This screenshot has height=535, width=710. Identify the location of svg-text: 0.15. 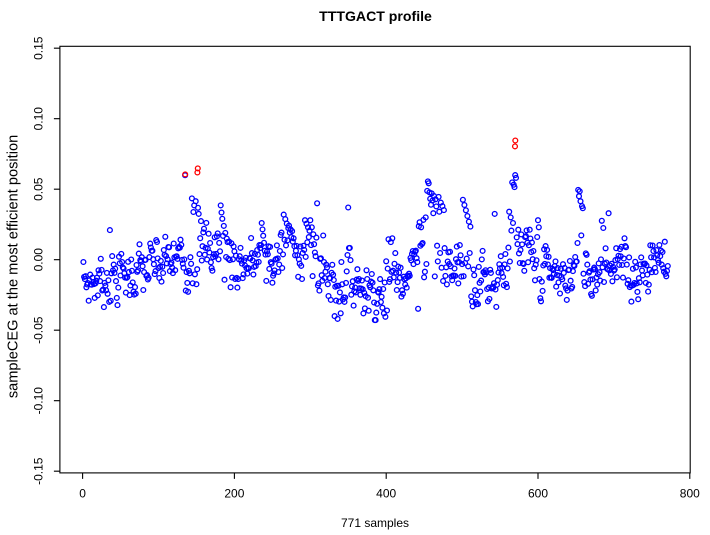
(39, 48).